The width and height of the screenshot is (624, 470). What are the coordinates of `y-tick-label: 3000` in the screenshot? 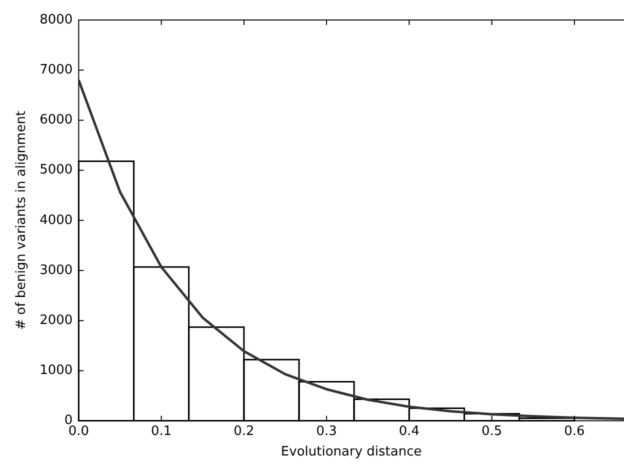 It's located at (56, 270).